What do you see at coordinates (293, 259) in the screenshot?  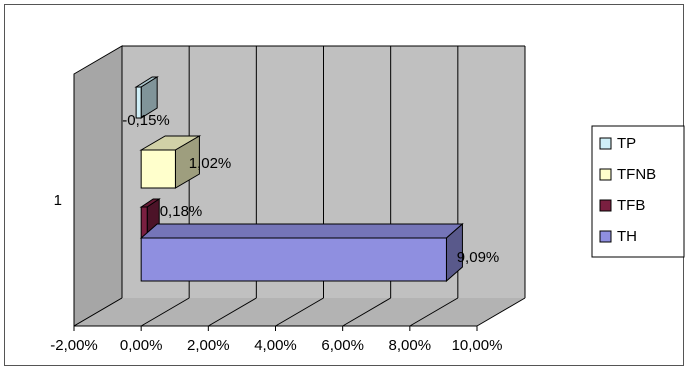 I see `bar-th` at bounding box center [293, 259].